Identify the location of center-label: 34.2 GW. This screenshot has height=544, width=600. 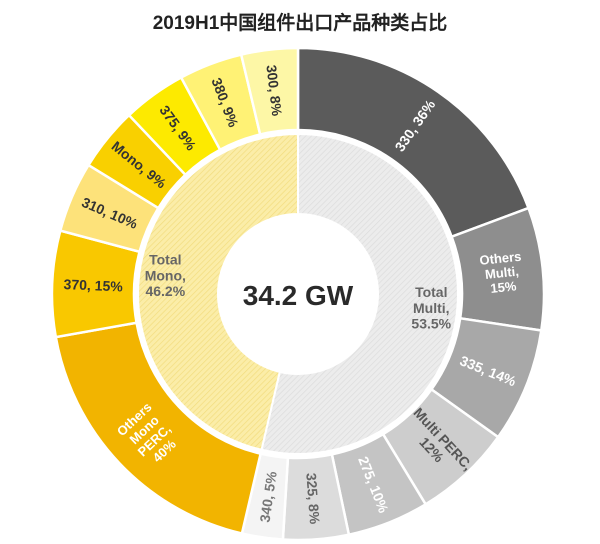
(298, 295).